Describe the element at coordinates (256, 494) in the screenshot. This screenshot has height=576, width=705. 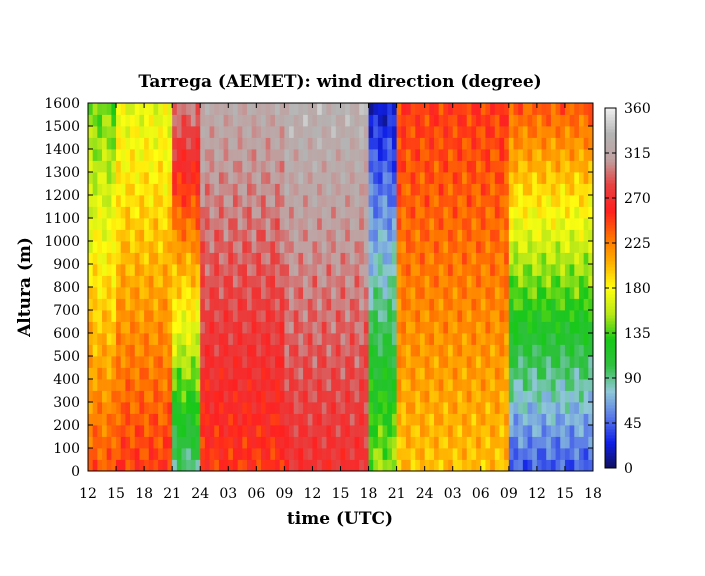
I see `x-tick-label: 06` at that location.